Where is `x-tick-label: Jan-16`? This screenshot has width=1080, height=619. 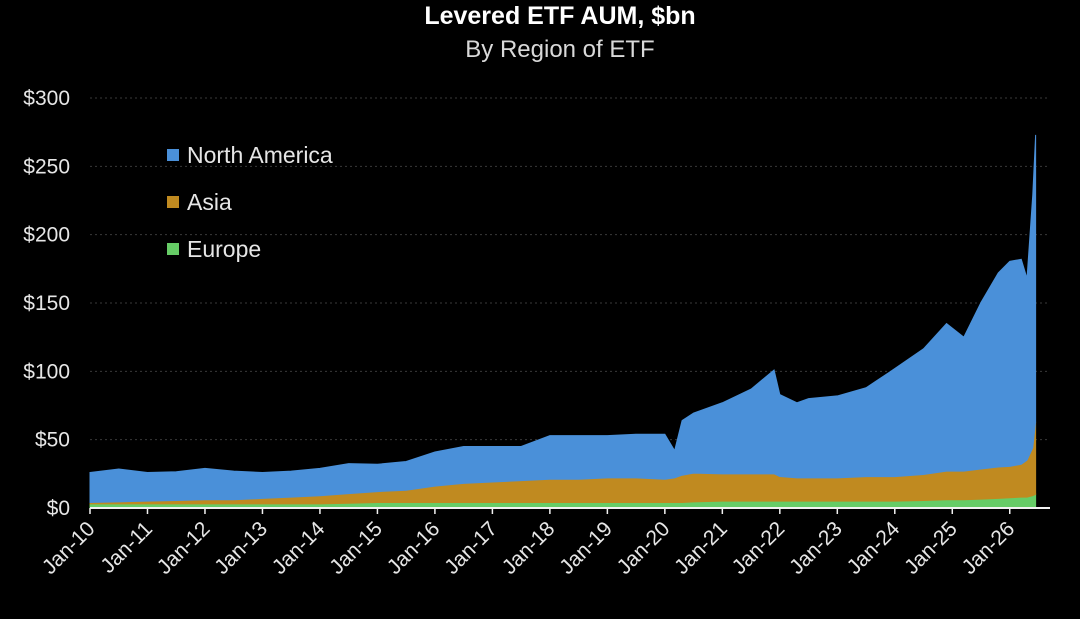
x-tick-label: Jan-16 is located at coordinates (414, 548).